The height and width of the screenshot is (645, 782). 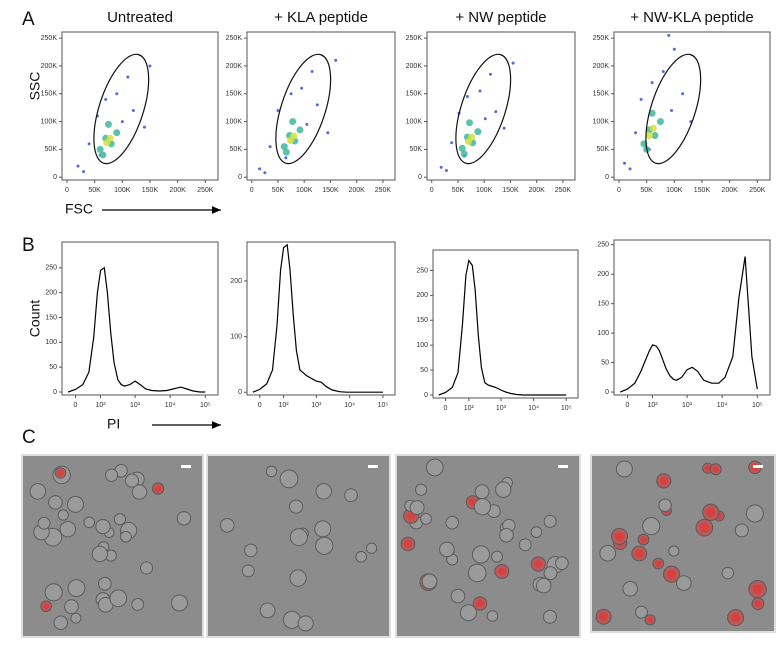 What do you see at coordinates (500, 17) in the screenshot?
I see `chart-title: + NW peptide` at bounding box center [500, 17].